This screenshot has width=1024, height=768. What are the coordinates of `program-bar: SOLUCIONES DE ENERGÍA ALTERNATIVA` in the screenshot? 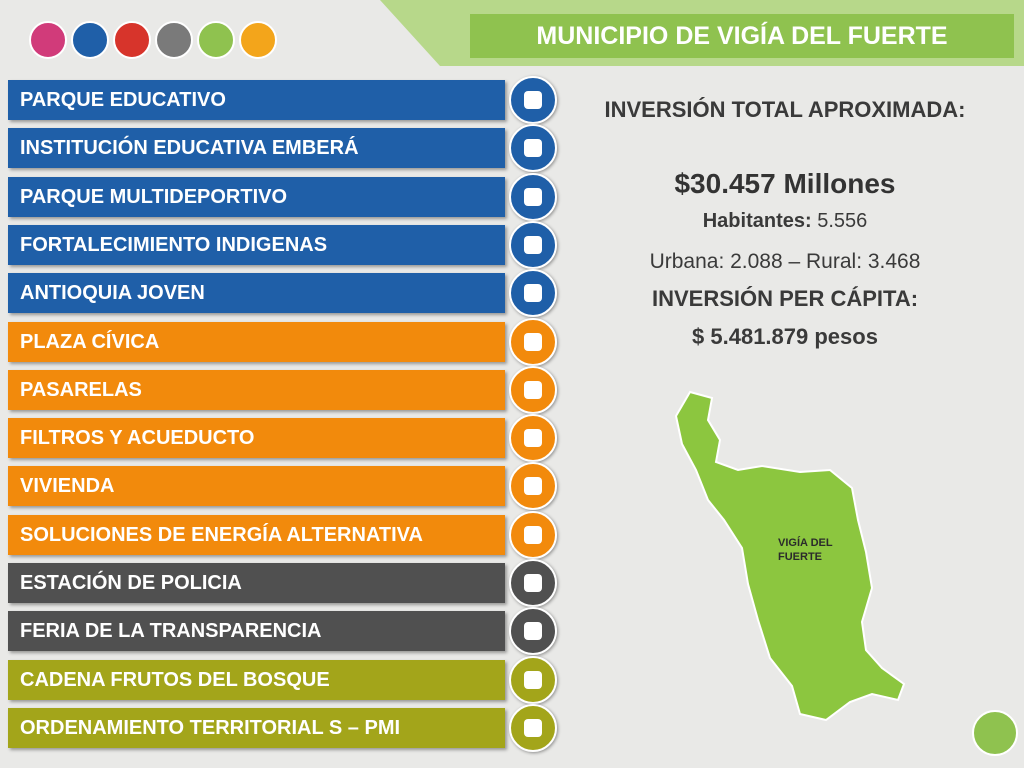 It's located at (256, 534).